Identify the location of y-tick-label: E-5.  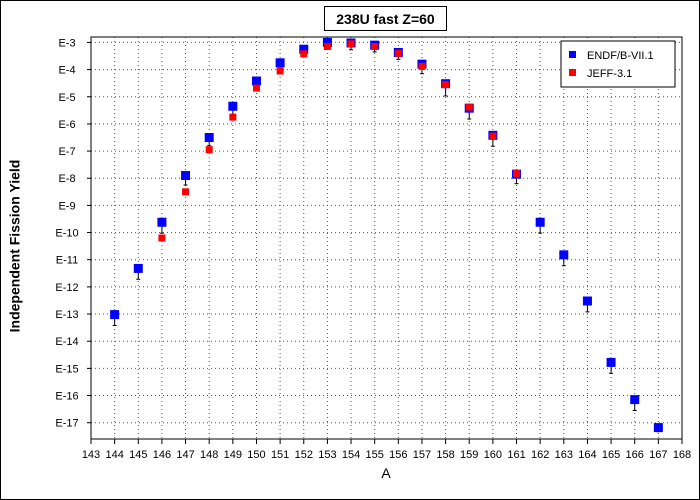
(66, 98).